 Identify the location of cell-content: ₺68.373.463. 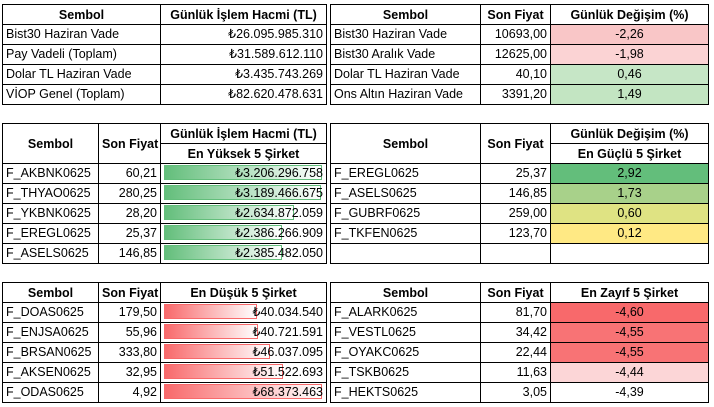
(243, 393).